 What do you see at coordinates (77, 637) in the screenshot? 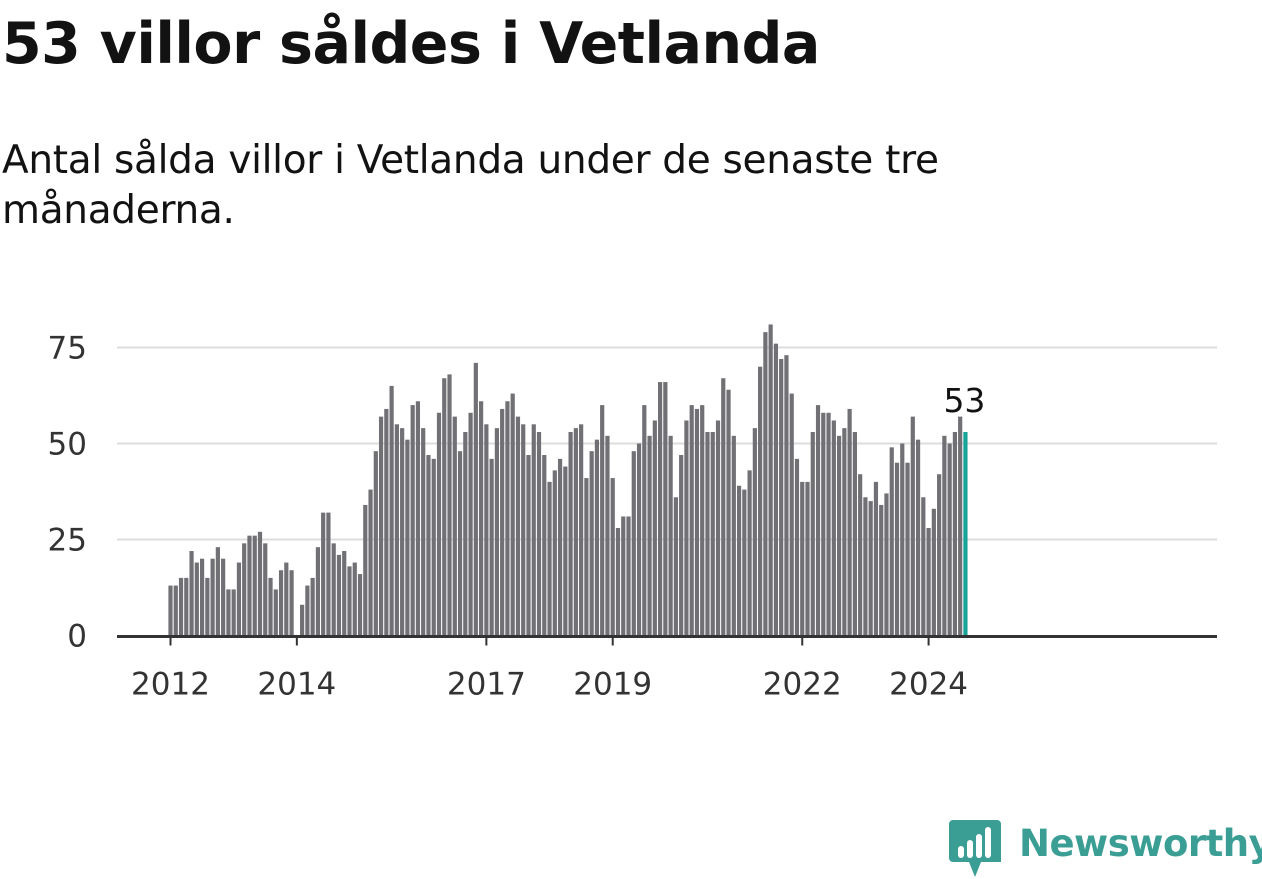
I see `y-tick-label: 0` at bounding box center [77, 637].